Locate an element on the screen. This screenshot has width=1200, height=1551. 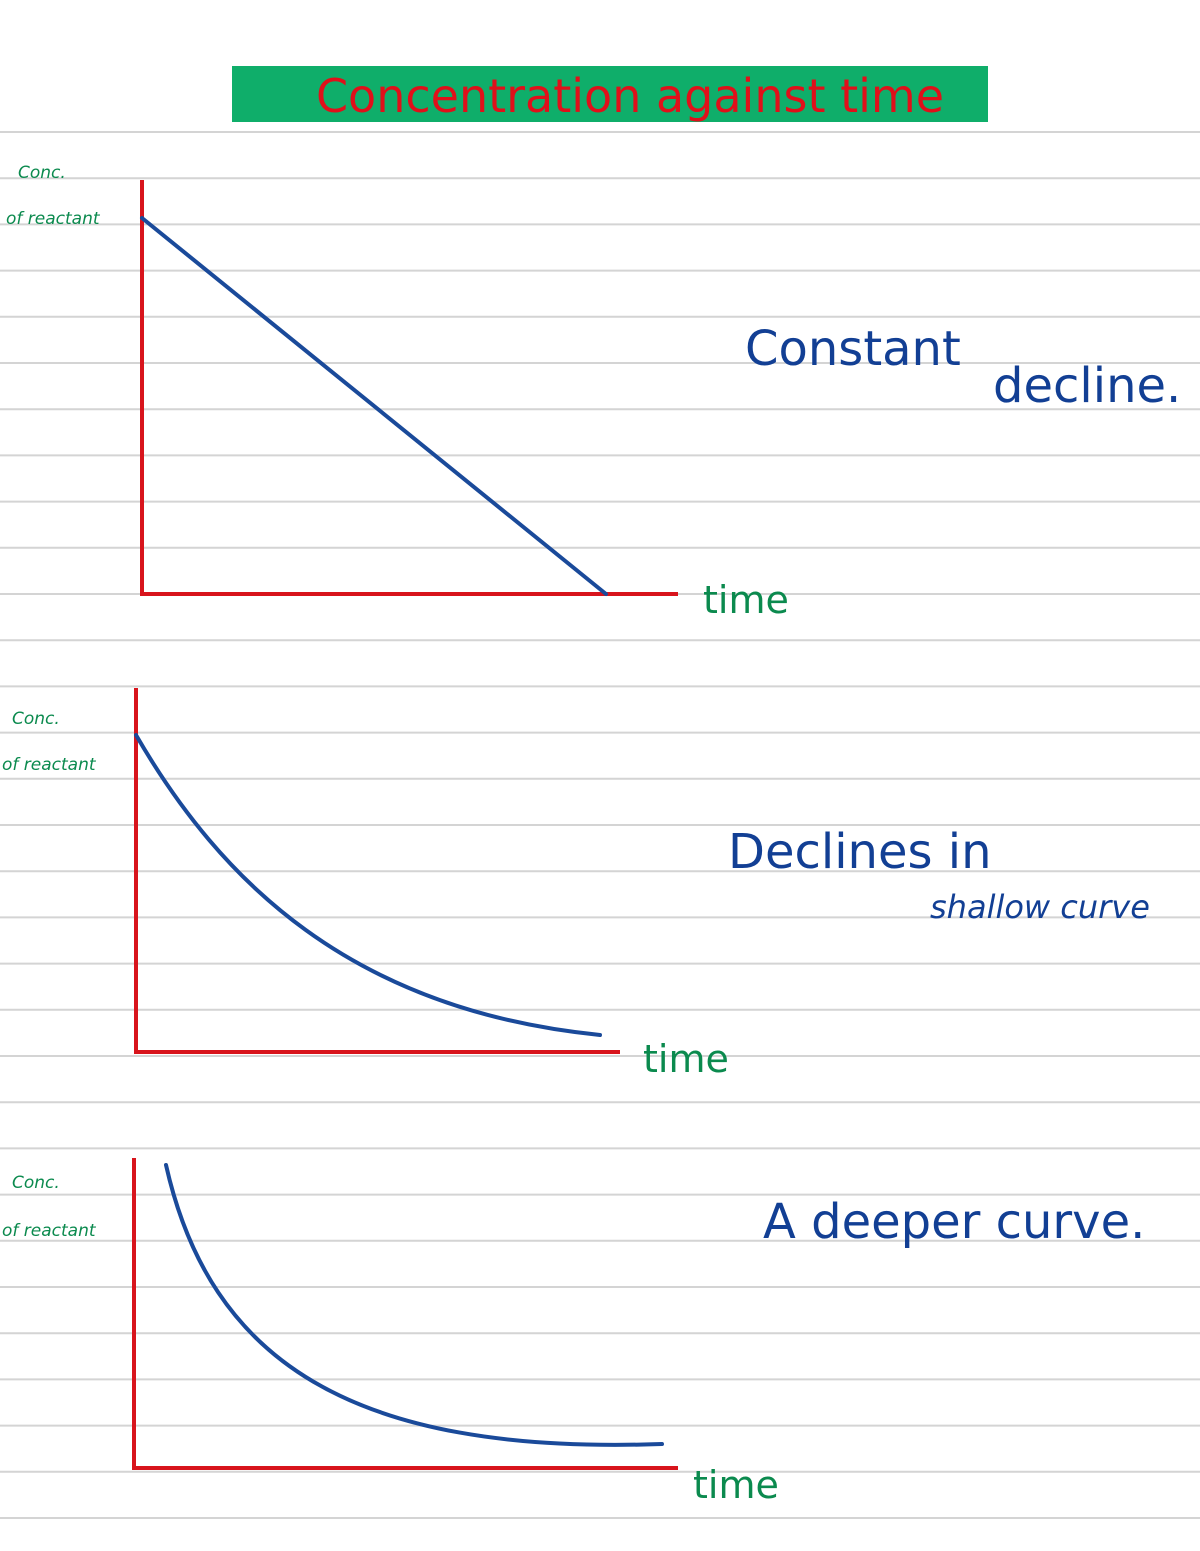
title-highlight is located at coordinates (610, 94).